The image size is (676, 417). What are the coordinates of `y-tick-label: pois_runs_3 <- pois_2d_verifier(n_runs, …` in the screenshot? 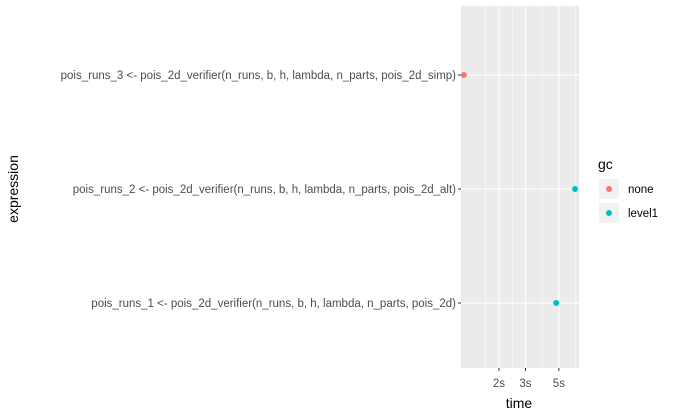 It's located at (259, 76).